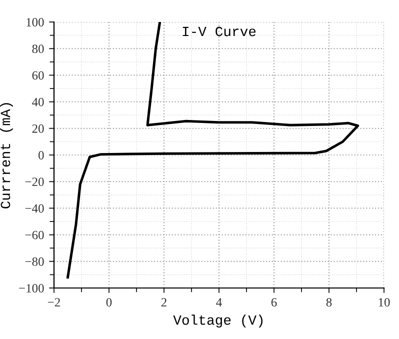 The image size is (399, 339). What do you see at coordinates (329, 302) in the screenshot?
I see `x-tick-label: 8` at bounding box center [329, 302].